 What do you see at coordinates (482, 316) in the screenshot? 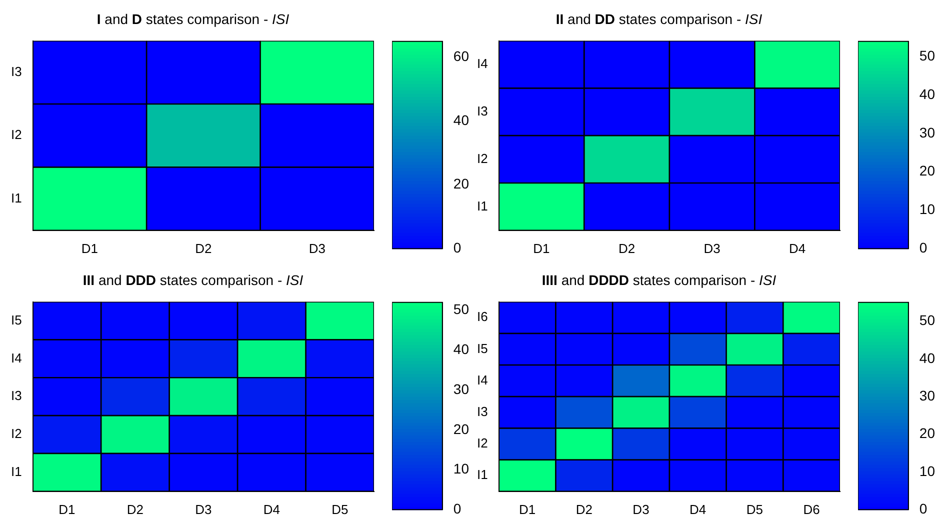
I see `y-tick-label: I6` at bounding box center [482, 316].